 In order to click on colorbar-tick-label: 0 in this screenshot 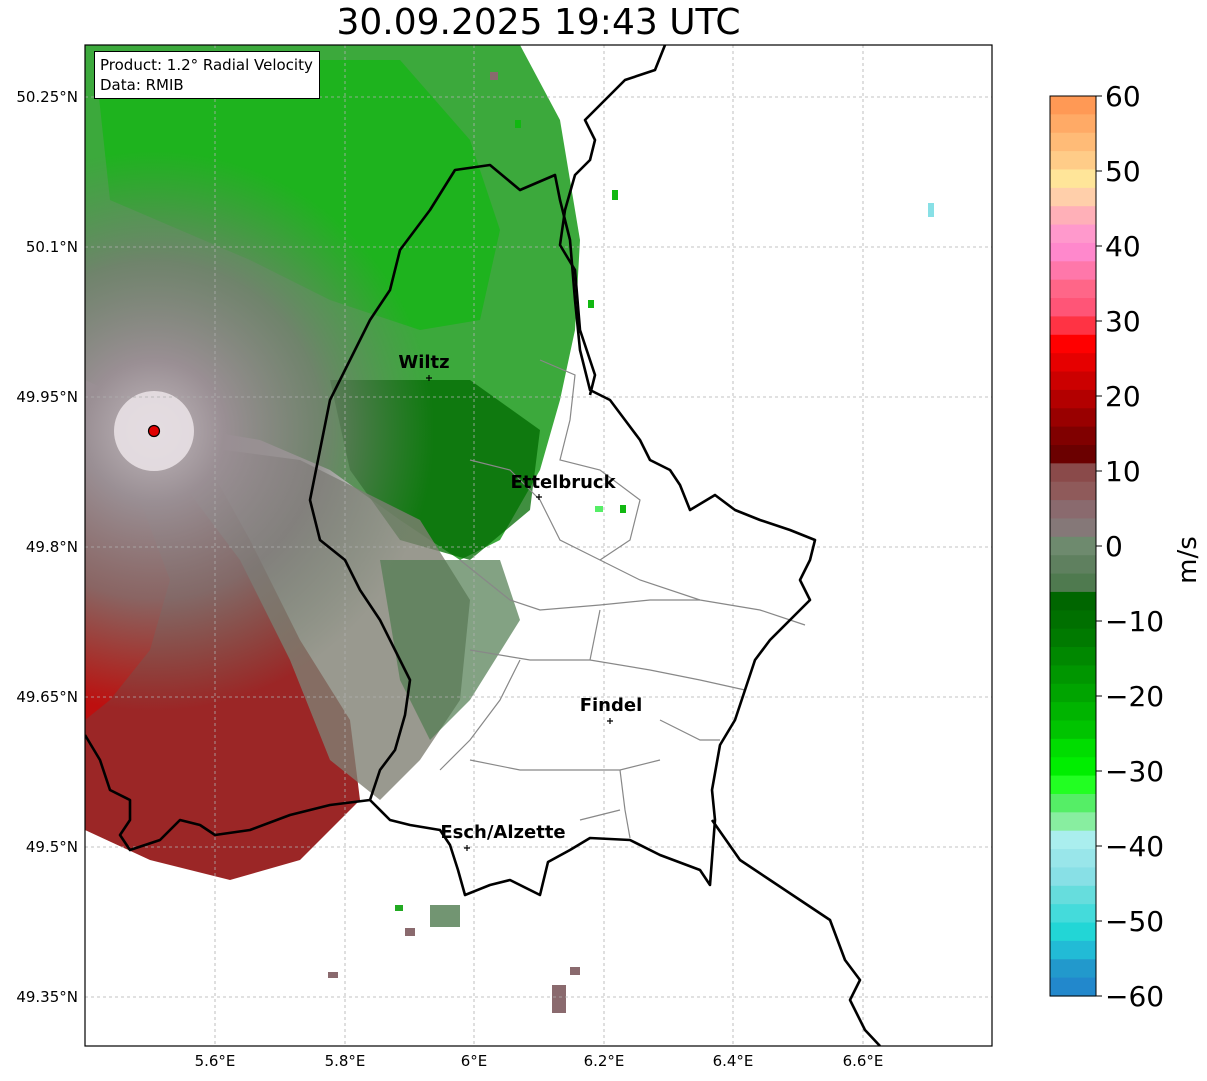, I will do `click(1114, 546)`.